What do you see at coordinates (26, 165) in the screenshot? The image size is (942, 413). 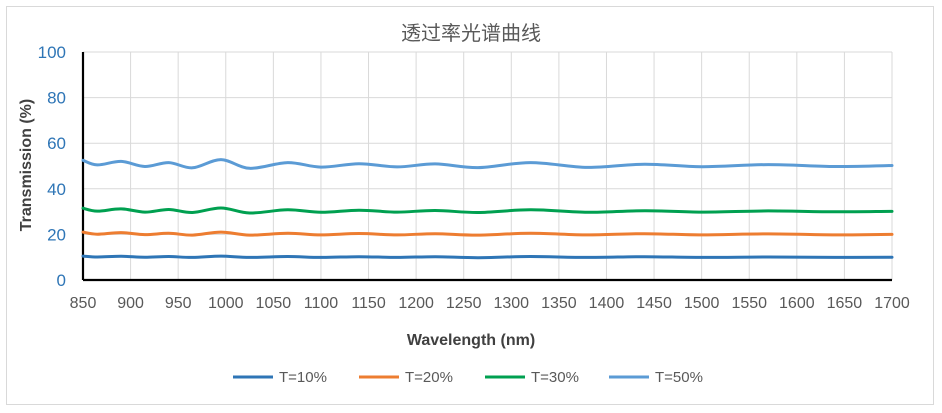 I see `y-axis-title: Transmission (%)` at bounding box center [26, 165].